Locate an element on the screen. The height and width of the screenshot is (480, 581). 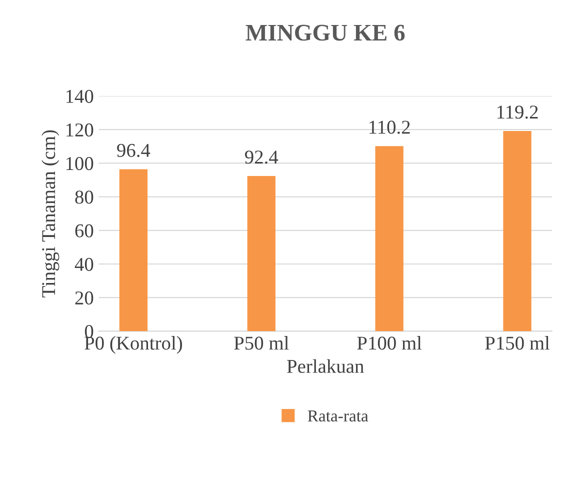
chart-title: MINGGU KE 6 is located at coordinates (325, 32).